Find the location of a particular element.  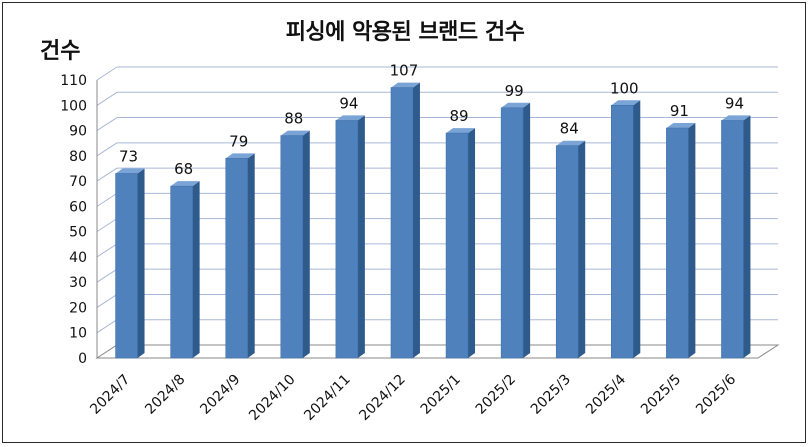

y-tick-label: 100 is located at coordinates (73, 106).